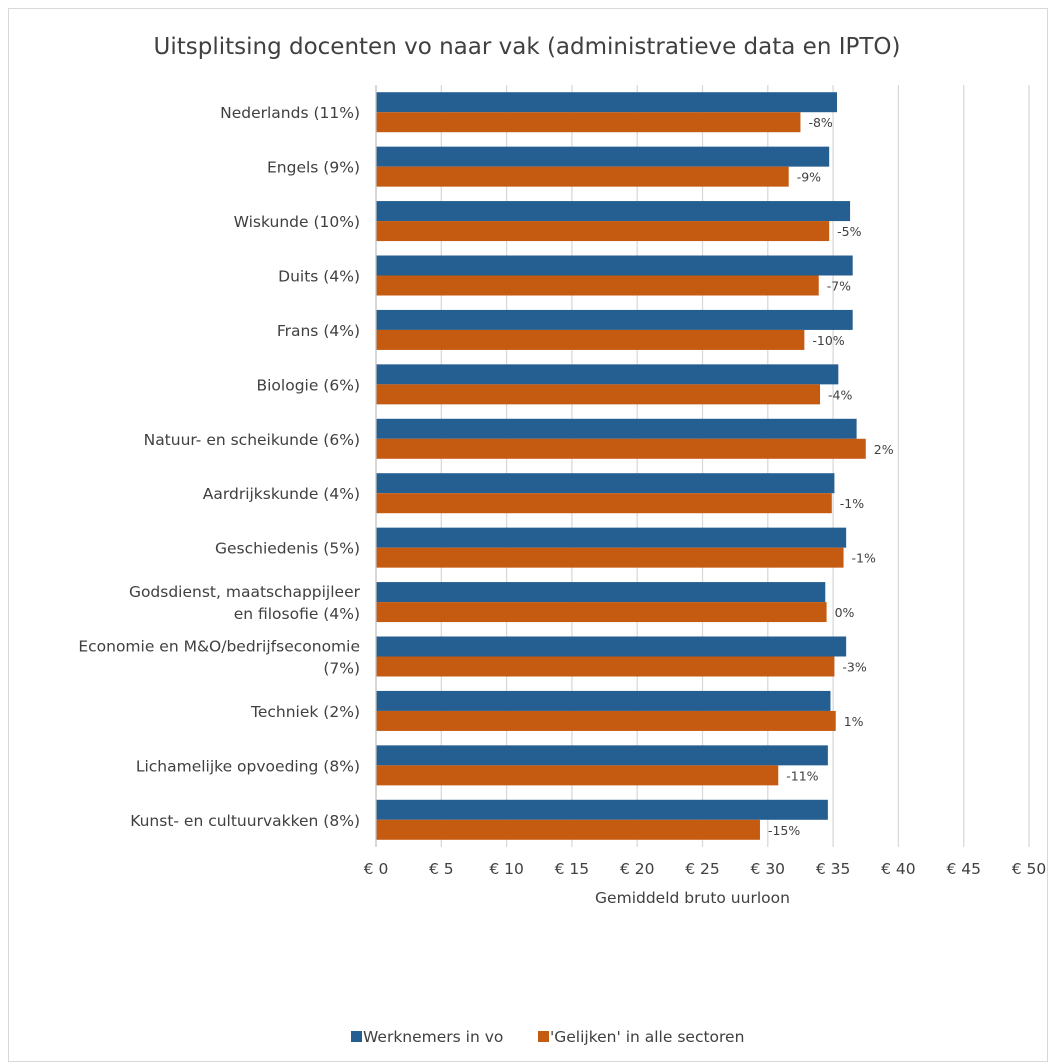 The image size is (1054, 1063). I want to click on category-label: (7%), so click(341, 669).